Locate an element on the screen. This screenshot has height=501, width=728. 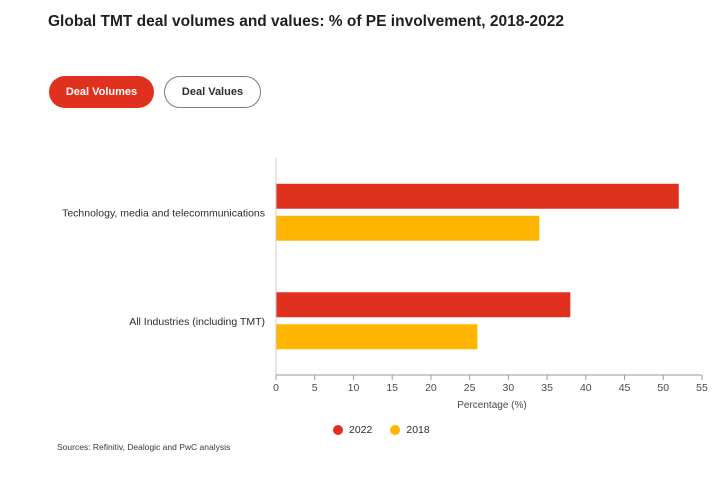
x-tick-label: 45 is located at coordinates (625, 388).